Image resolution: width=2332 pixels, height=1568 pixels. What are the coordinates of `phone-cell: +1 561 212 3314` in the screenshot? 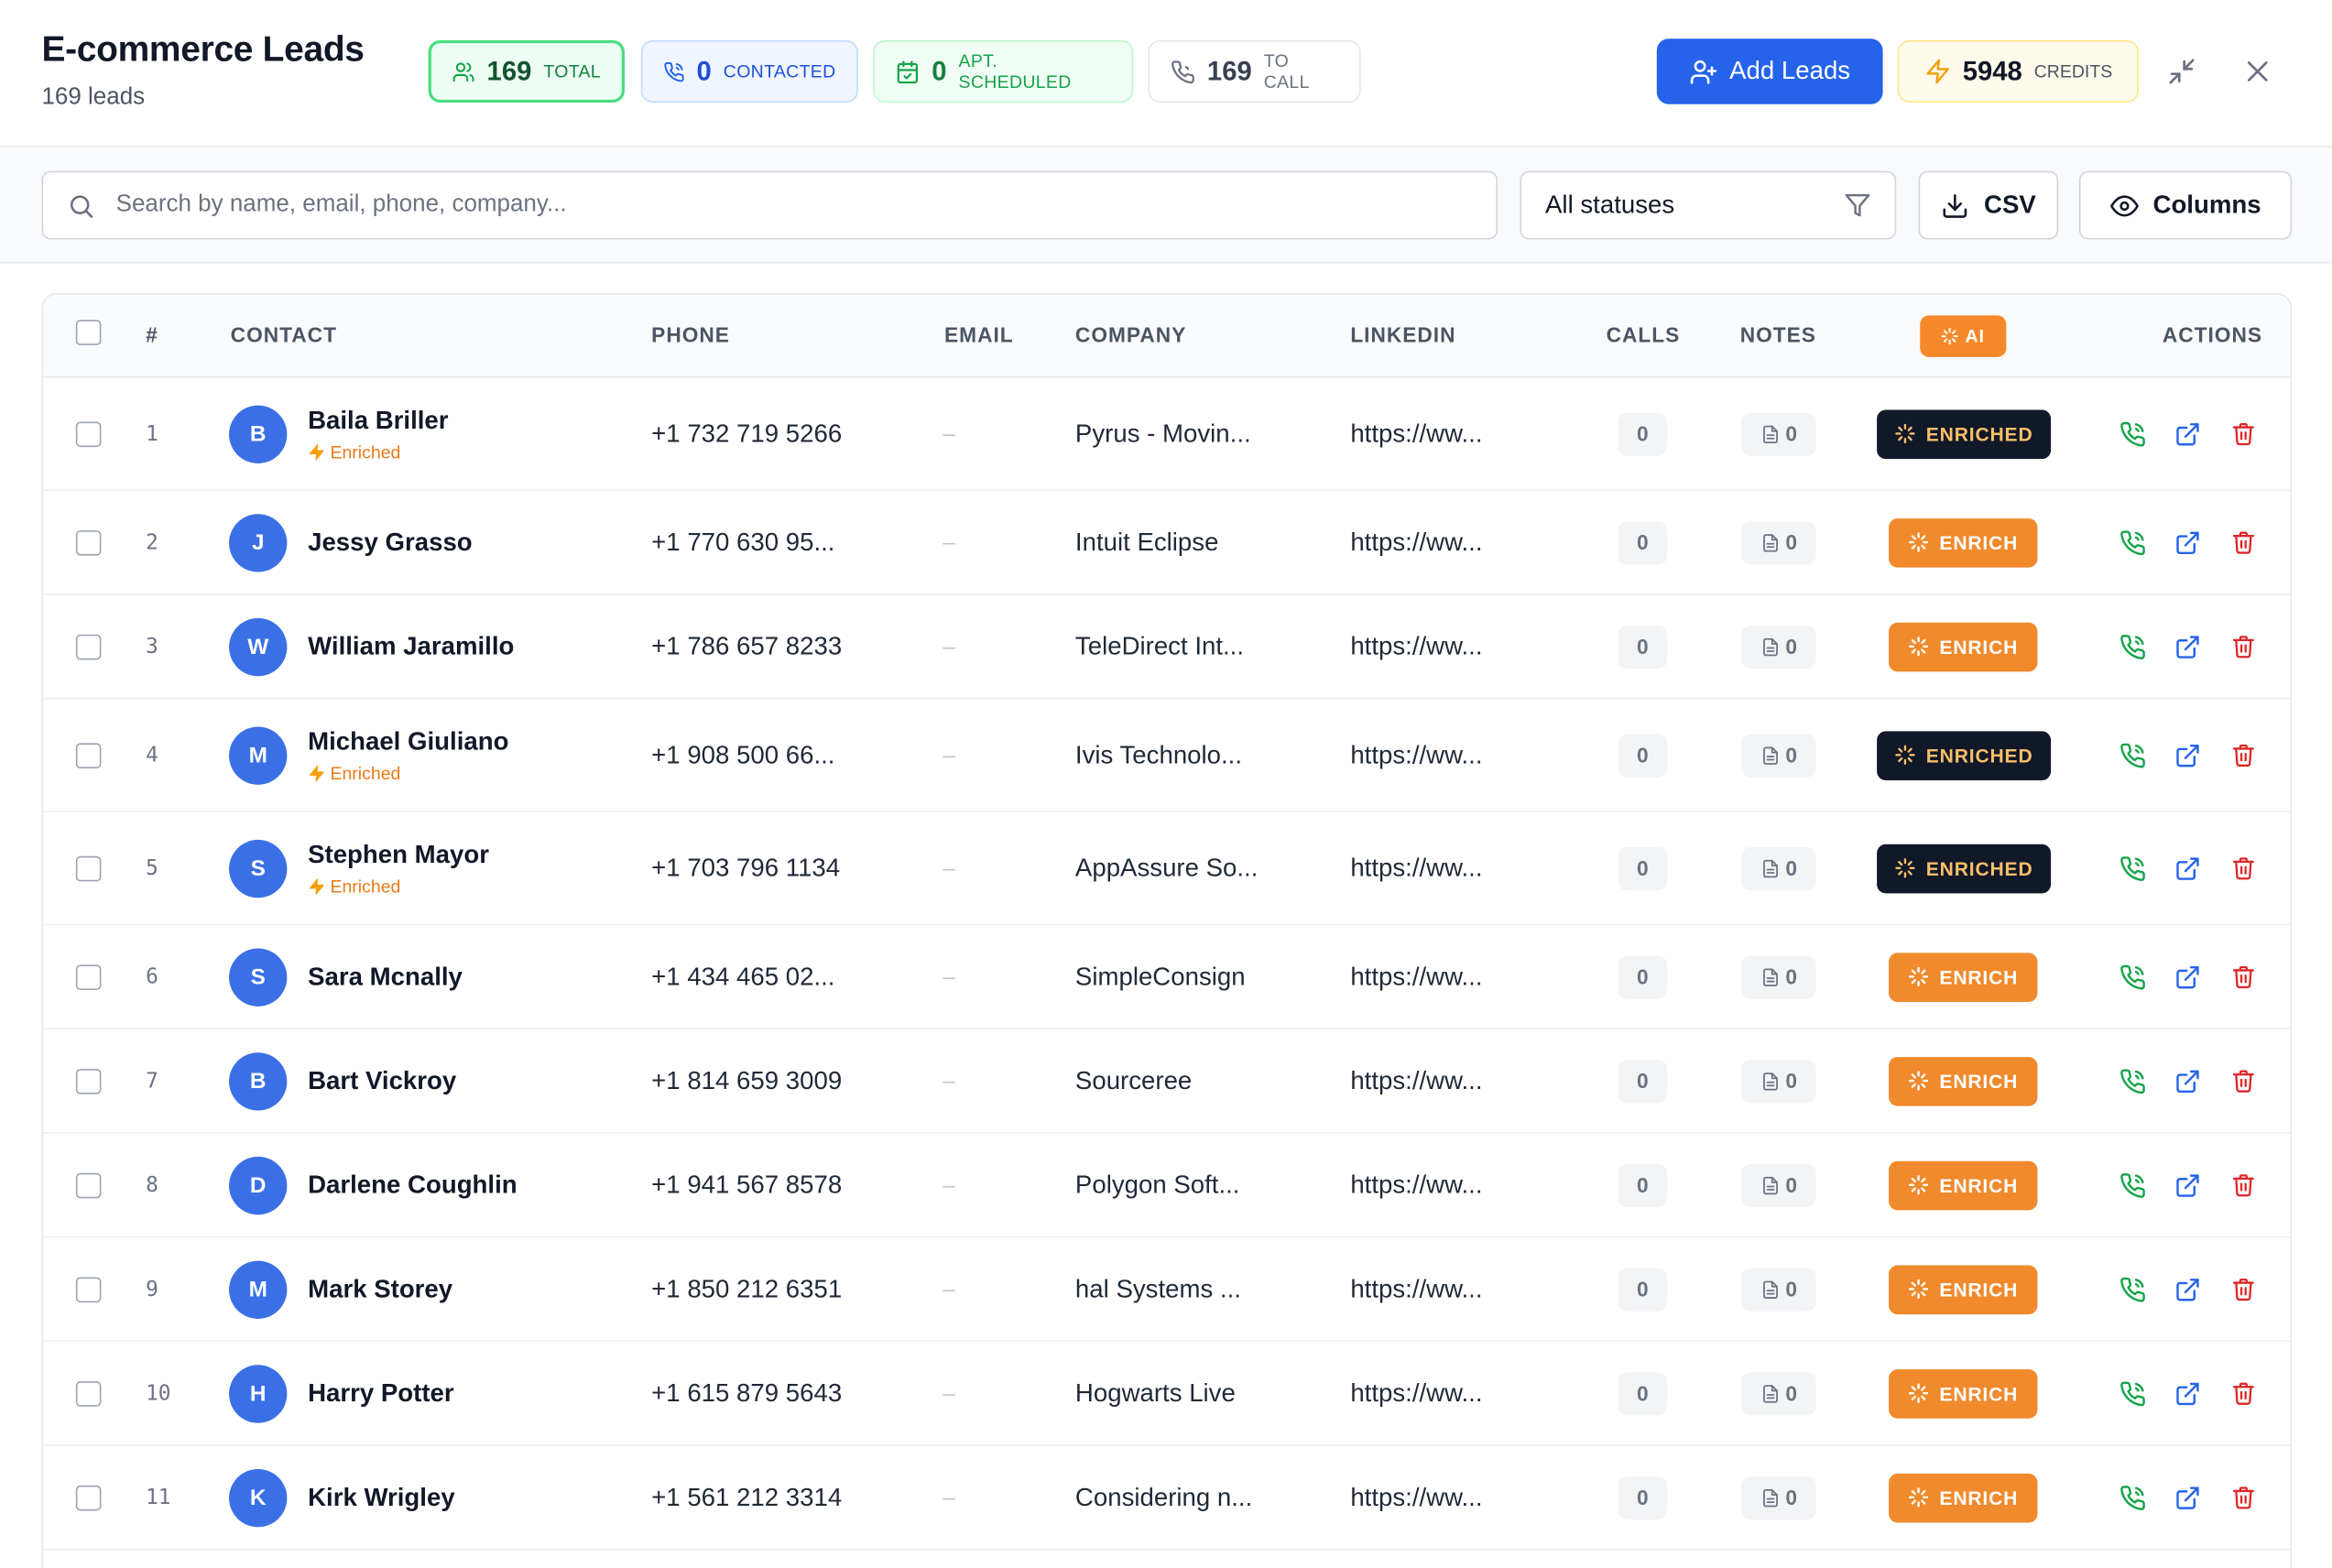 It's located at (747, 1496).